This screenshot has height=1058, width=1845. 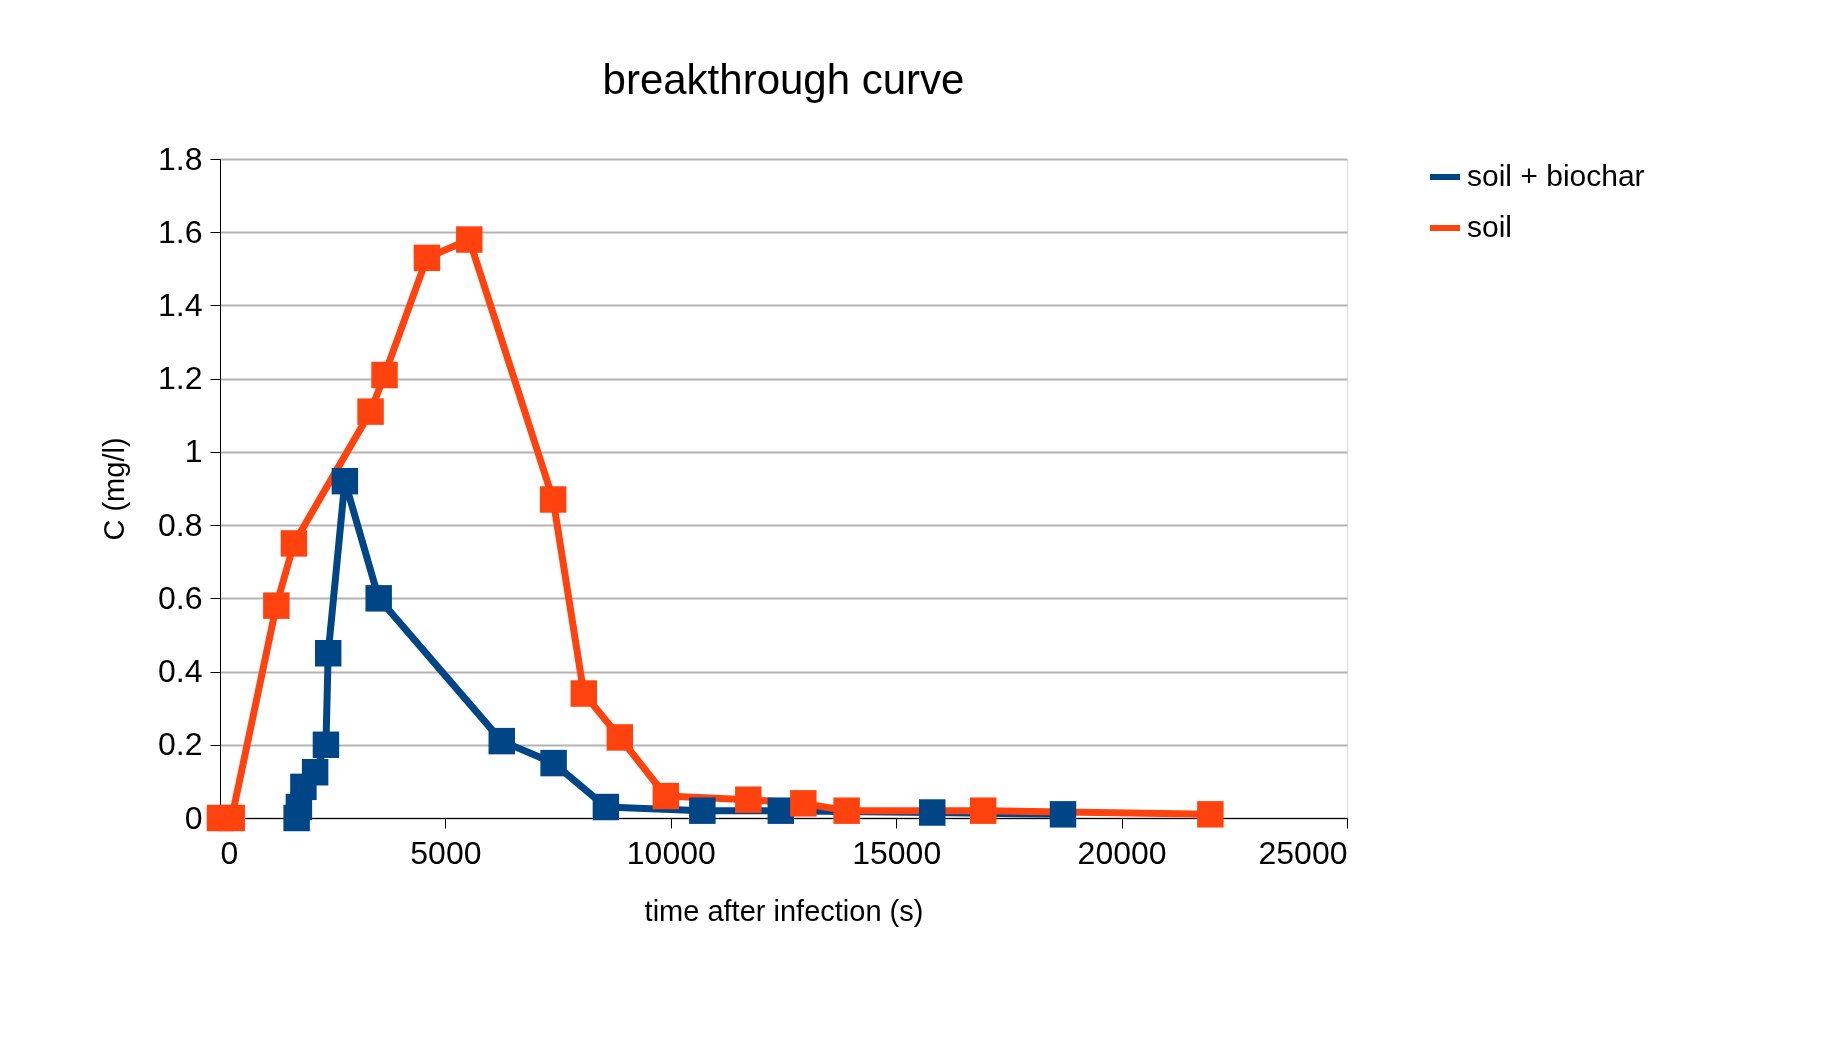 What do you see at coordinates (1556, 175) in the screenshot?
I see `legend-label: soil + biochar` at bounding box center [1556, 175].